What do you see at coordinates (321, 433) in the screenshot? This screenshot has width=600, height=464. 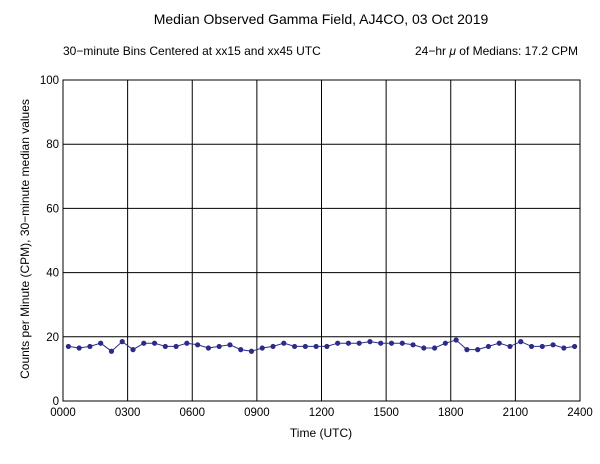 I see `x-axis-label: Time (UTC)` at bounding box center [321, 433].